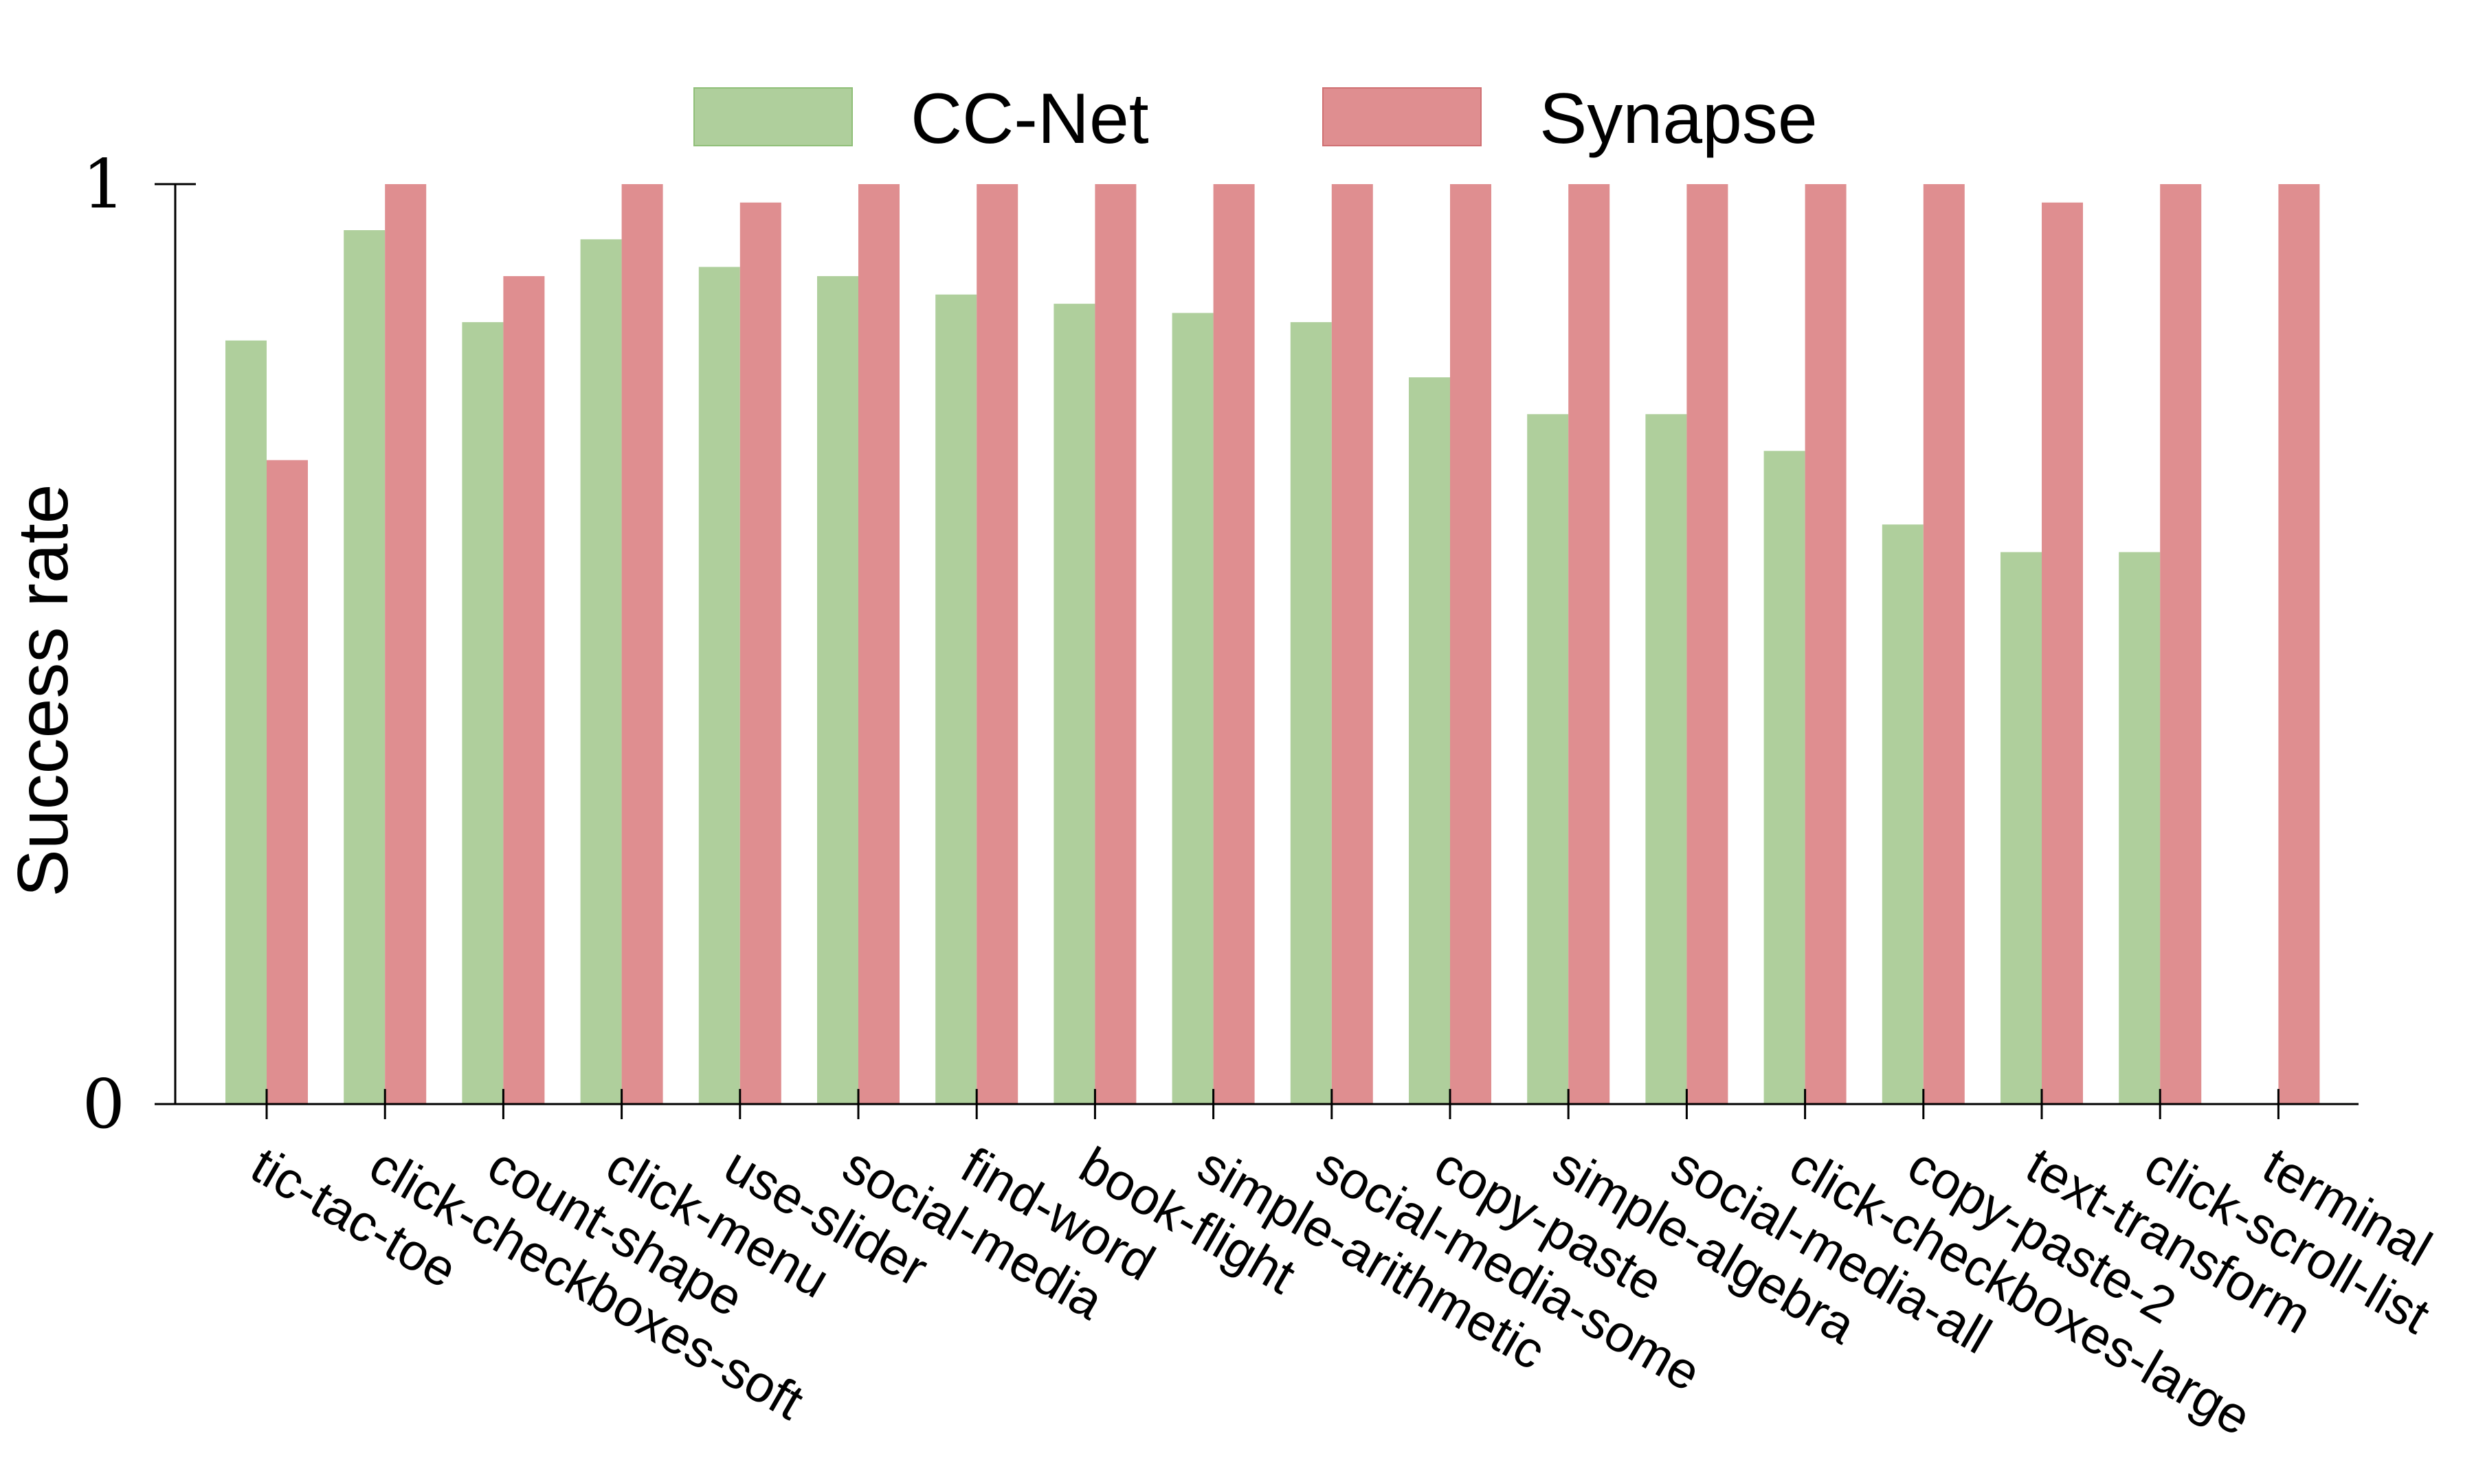 The height and width of the screenshot is (1484, 2474). What do you see at coordinates (2140, 828) in the screenshot?
I see `bar-cc-net-click-scroll-list` at bounding box center [2140, 828].